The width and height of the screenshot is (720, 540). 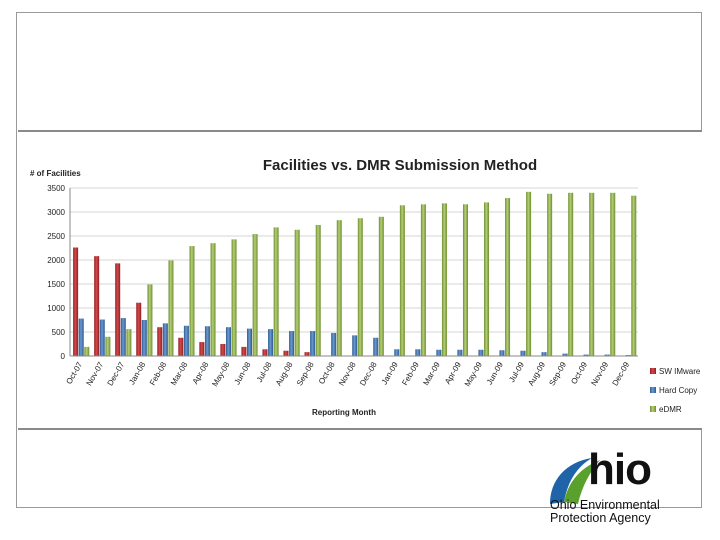 I want to click on y-tick-label: 3500, so click(x=56, y=188).